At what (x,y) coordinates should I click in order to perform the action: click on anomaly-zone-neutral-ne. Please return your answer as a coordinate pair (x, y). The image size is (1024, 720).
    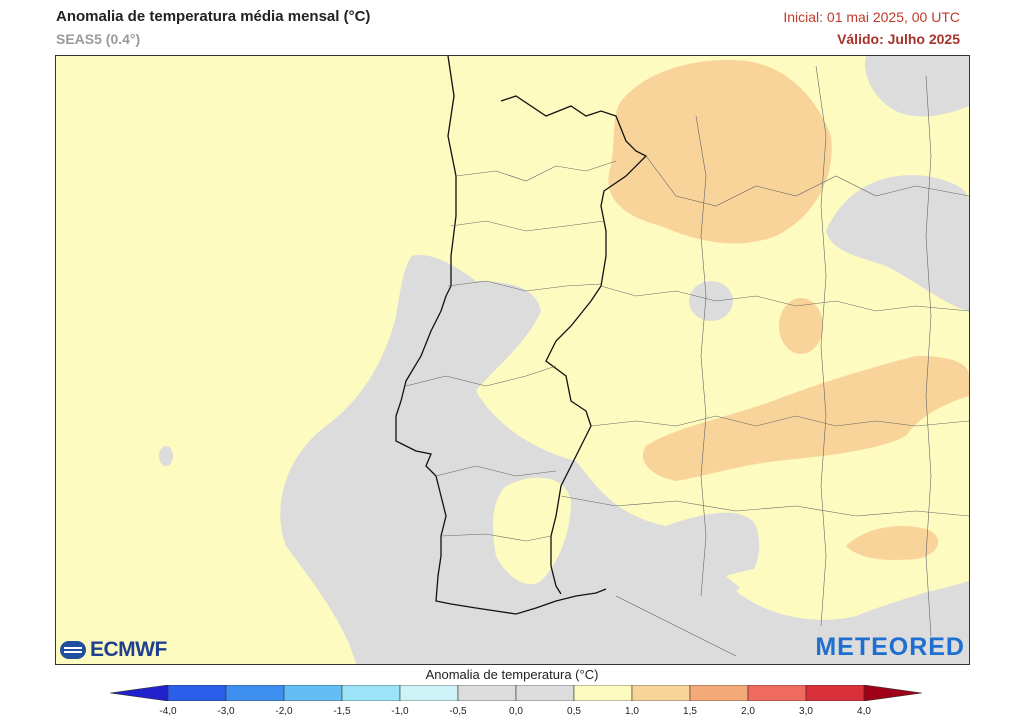
    Looking at the image, I should click on (897, 243).